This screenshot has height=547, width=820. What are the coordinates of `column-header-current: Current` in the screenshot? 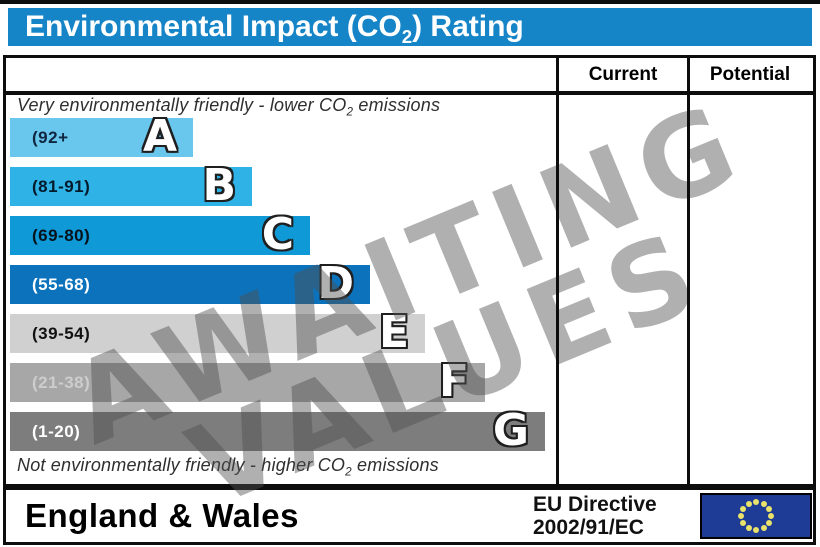 It's located at (623, 74).